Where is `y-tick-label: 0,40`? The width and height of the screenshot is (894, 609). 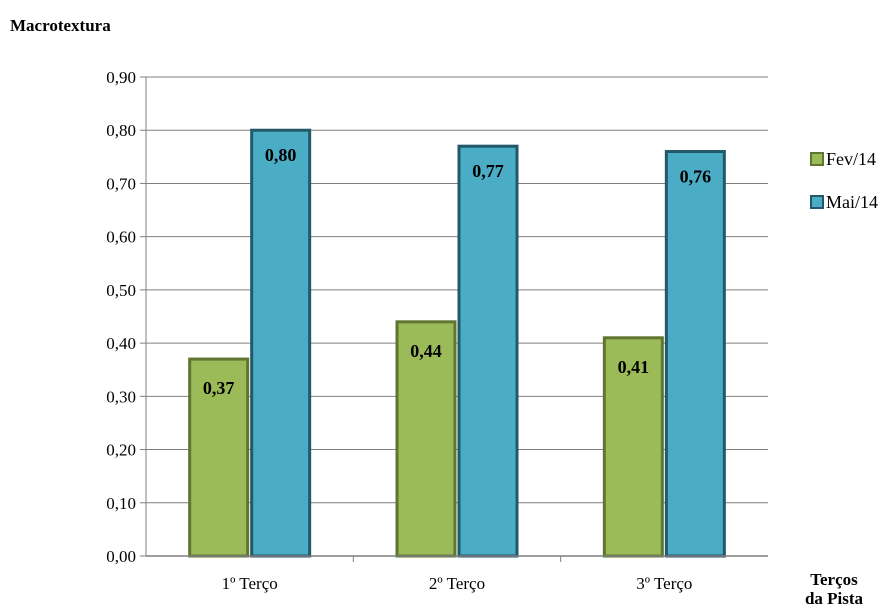 y-tick-label: 0,40 is located at coordinates (121, 343).